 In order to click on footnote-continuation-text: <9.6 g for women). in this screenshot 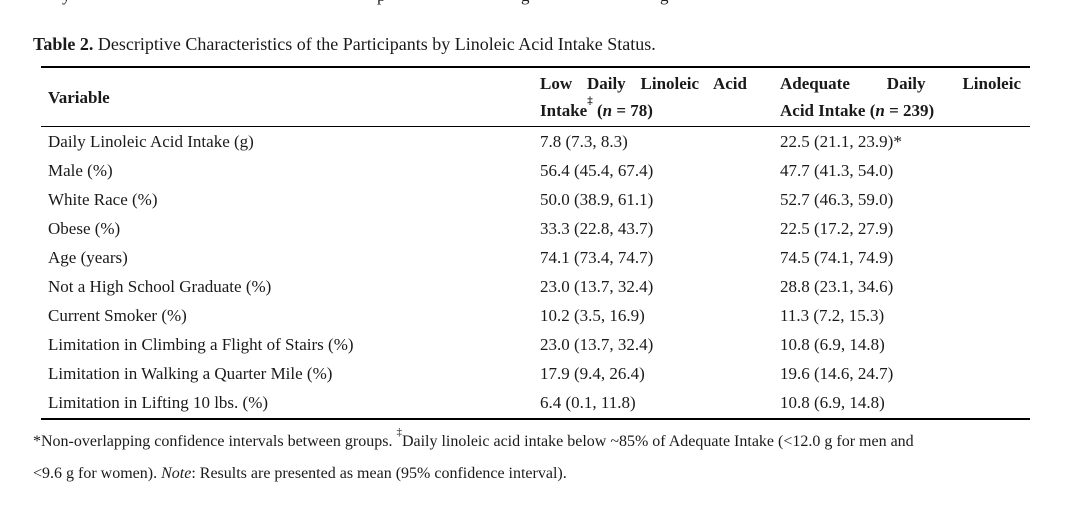, I will do `click(97, 473)`.